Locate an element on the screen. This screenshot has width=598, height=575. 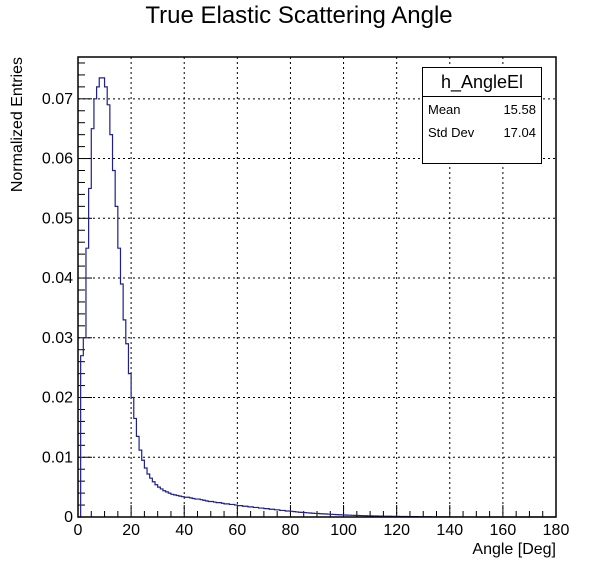
chart-title: True Elastic Scattering Angle is located at coordinates (299, 15).